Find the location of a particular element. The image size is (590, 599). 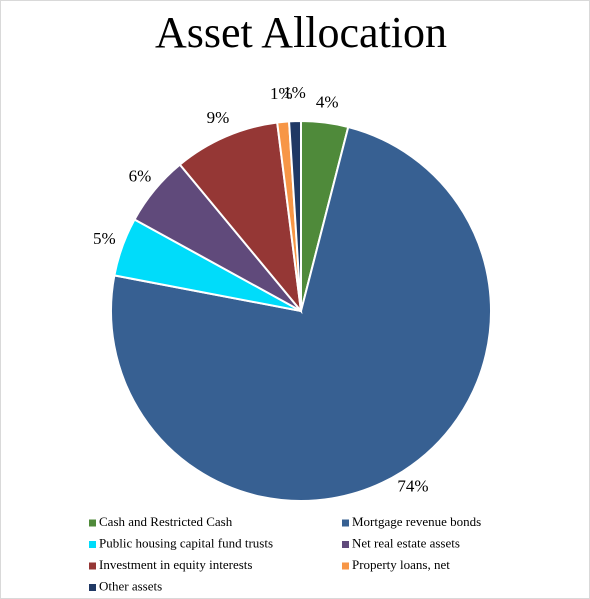

value-label: 5% is located at coordinates (104, 238).